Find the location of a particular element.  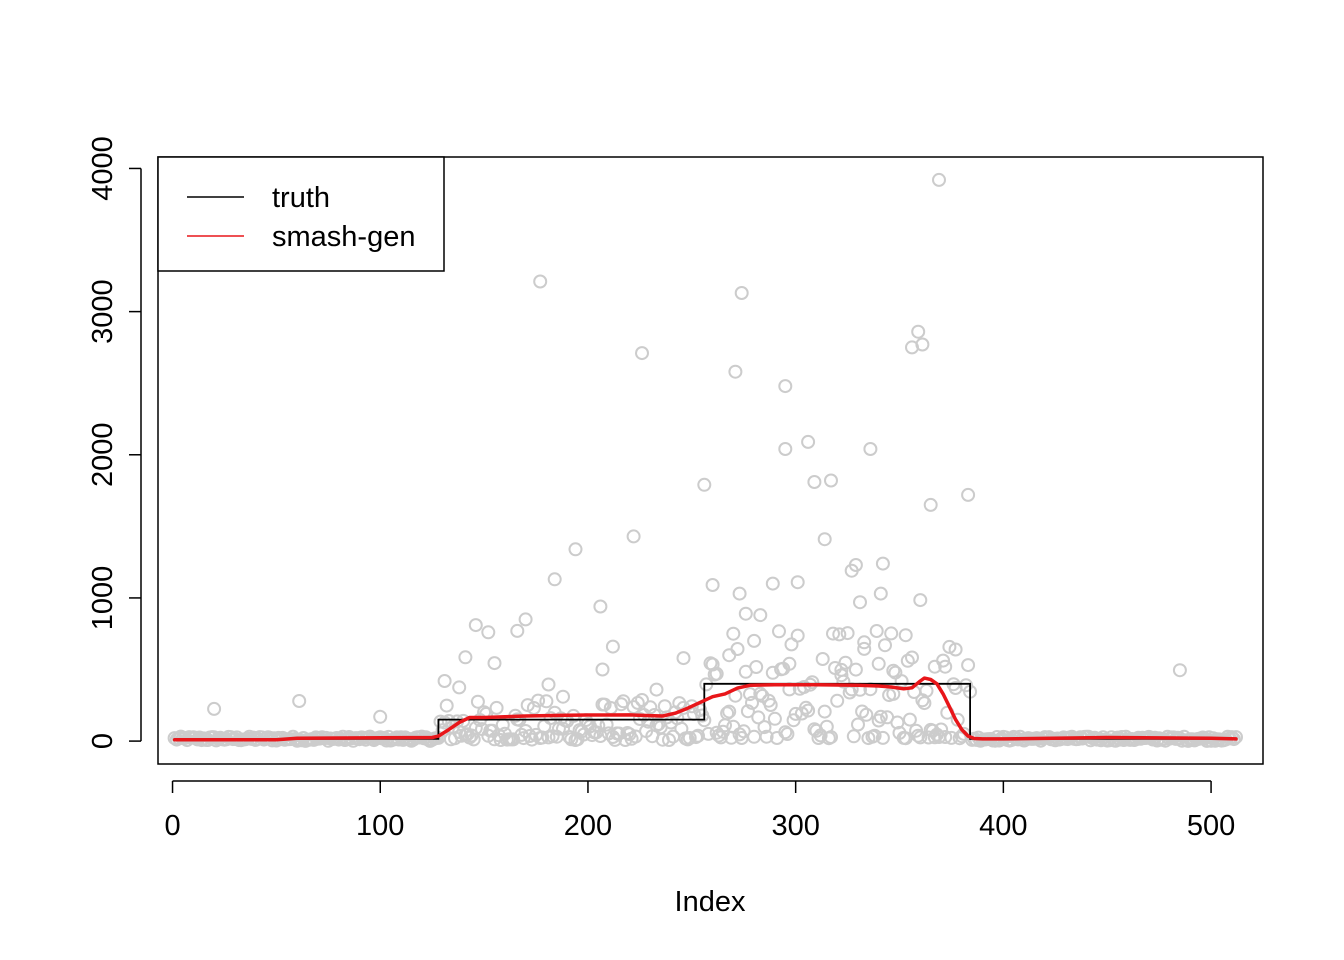

y-tick-label: 2000 is located at coordinates (103, 455).